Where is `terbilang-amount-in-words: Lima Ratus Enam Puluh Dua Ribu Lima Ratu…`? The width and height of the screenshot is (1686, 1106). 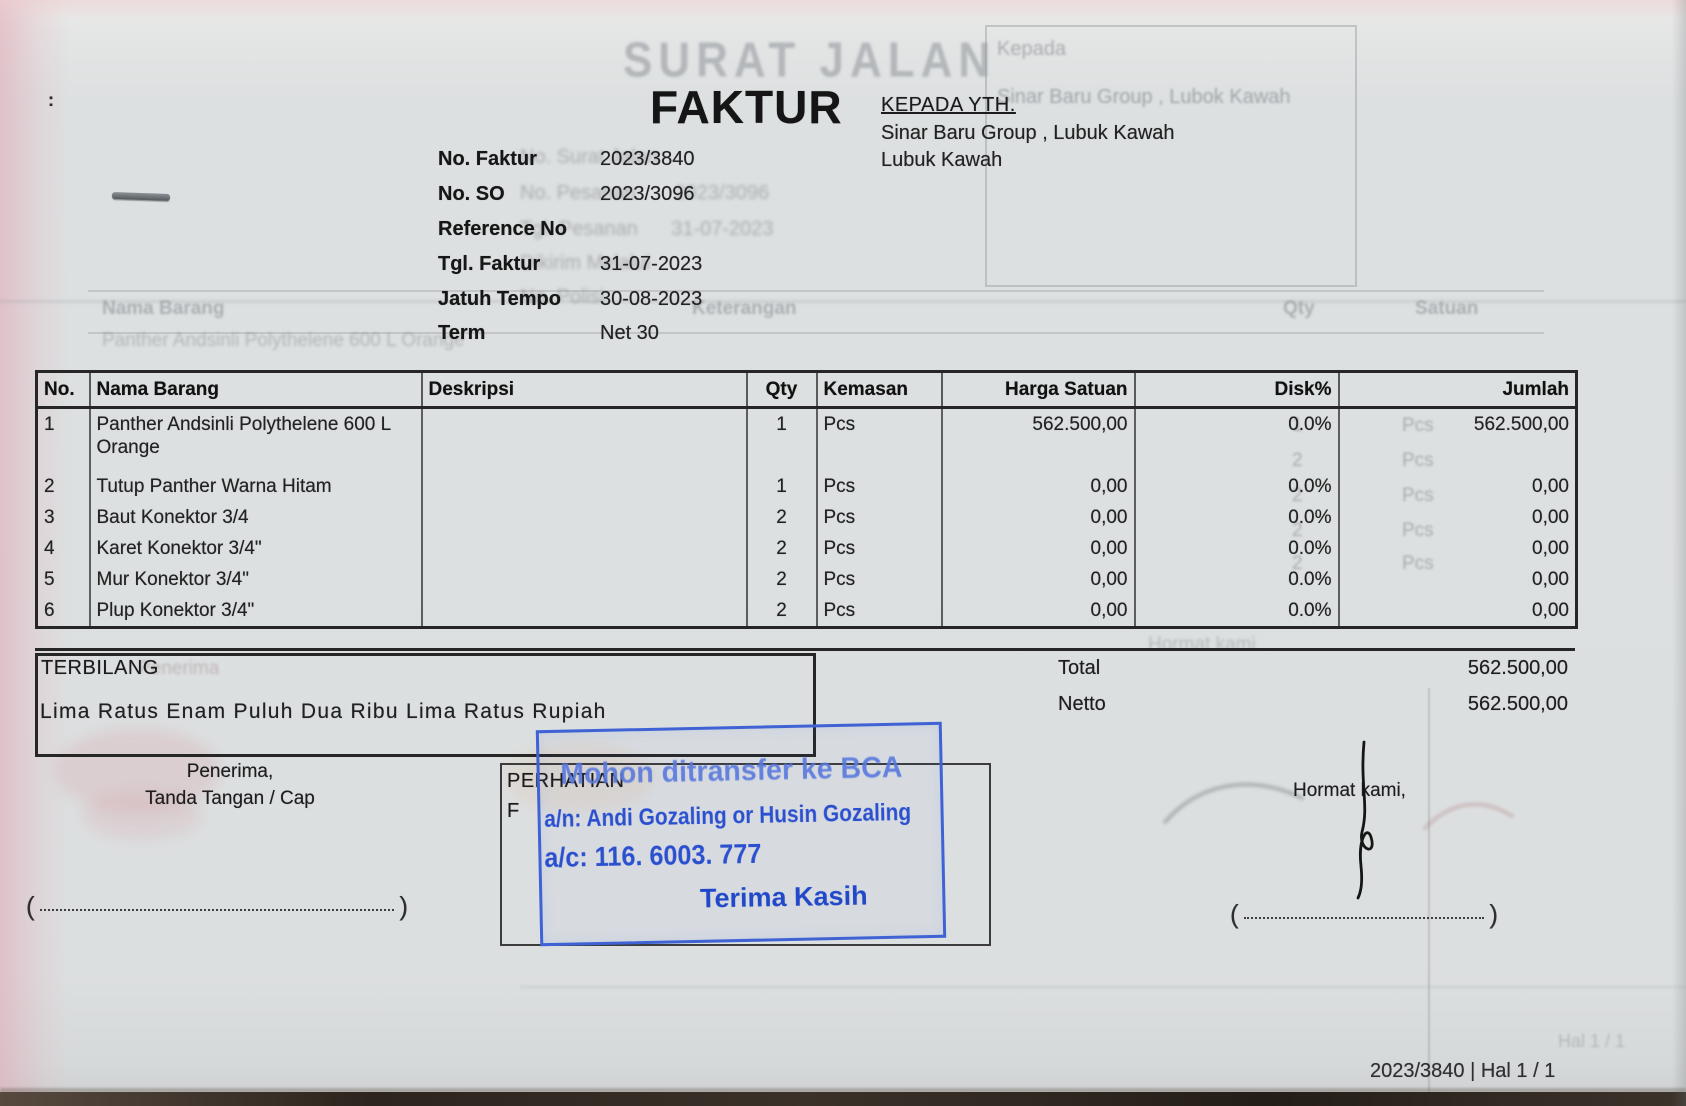
terbilang-amount-in-words: Lima Ratus Enam Puluh Dua Ribu Lima Ratu… is located at coordinates (323, 711).